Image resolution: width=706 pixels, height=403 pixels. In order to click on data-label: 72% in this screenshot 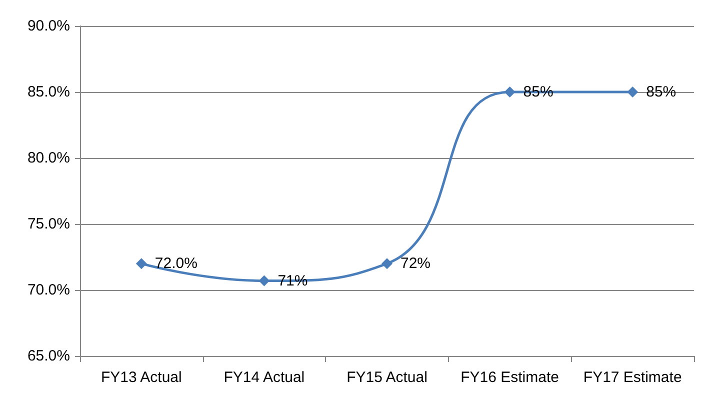, I will do `click(415, 263)`.